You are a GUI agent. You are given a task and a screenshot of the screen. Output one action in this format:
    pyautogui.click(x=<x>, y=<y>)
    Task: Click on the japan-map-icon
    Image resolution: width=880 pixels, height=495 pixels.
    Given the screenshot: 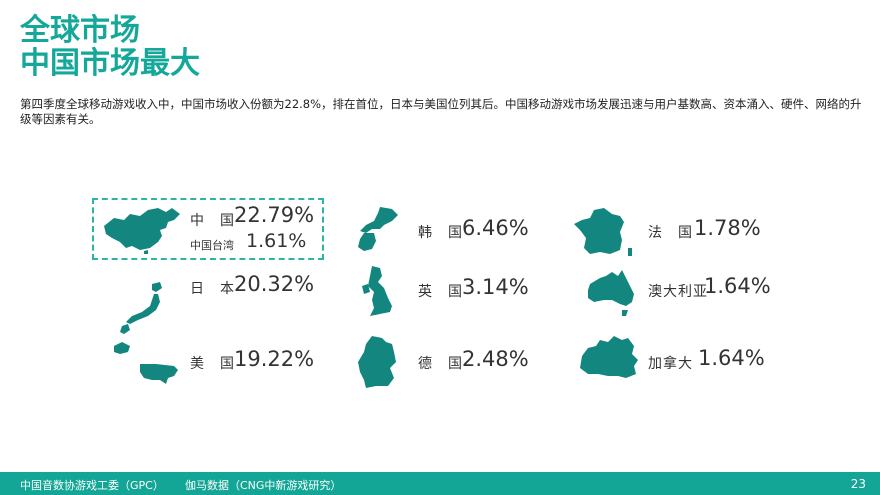 What is the action you would take?
    pyautogui.click(x=144, y=309)
    